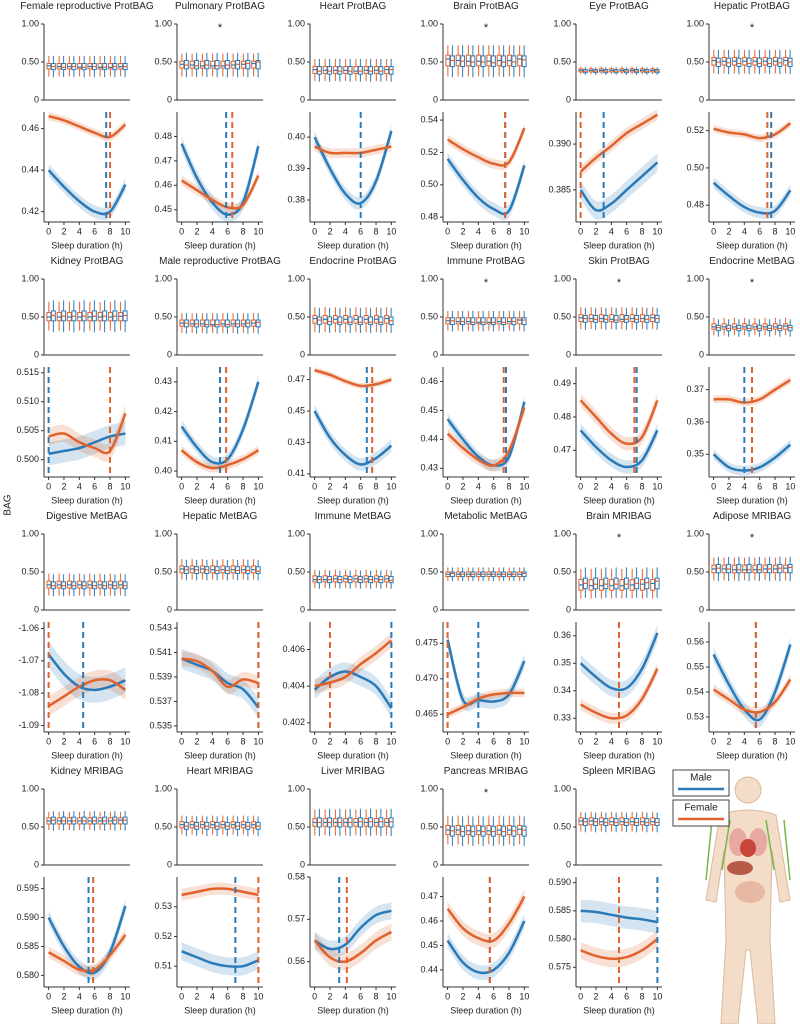 Image resolution: width=800 pixels, height=1024 pixels. What do you see at coordinates (619, 261) in the screenshot?
I see `panel-title: Skin ProtBAG` at bounding box center [619, 261].